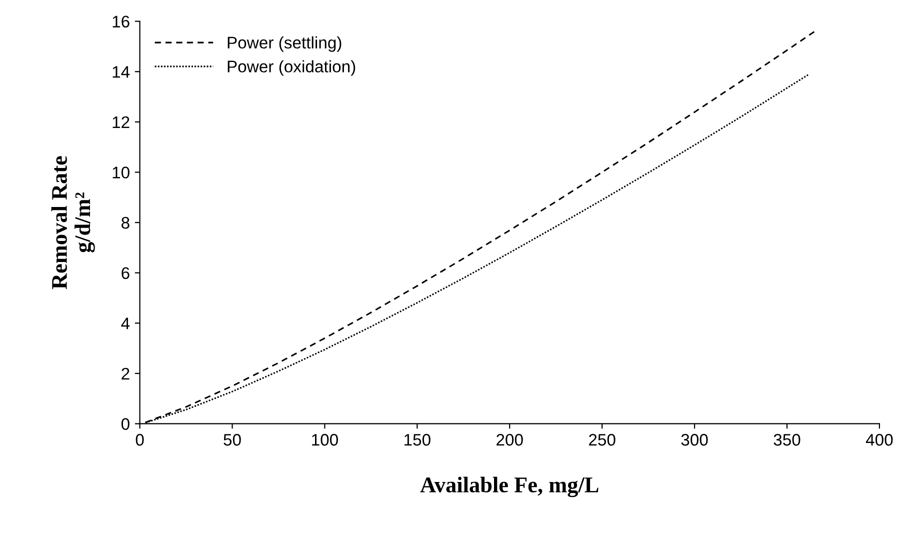 This screenshot has height=533, width=902. What do you see at coordinates (285, 44) in the screenshot?
I see `legend-label: Power (settling)` at bounding box center [285, 44].